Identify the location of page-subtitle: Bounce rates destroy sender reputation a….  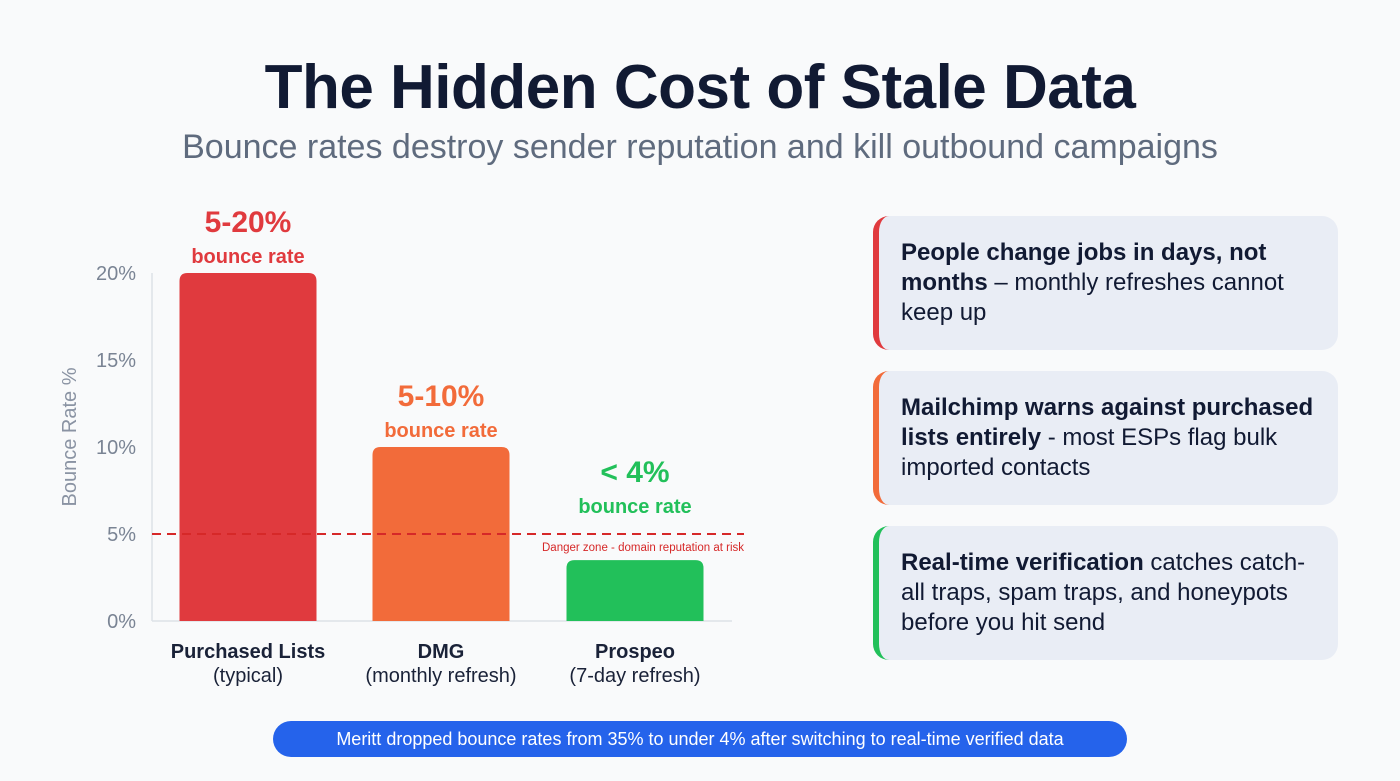
(700, 147).